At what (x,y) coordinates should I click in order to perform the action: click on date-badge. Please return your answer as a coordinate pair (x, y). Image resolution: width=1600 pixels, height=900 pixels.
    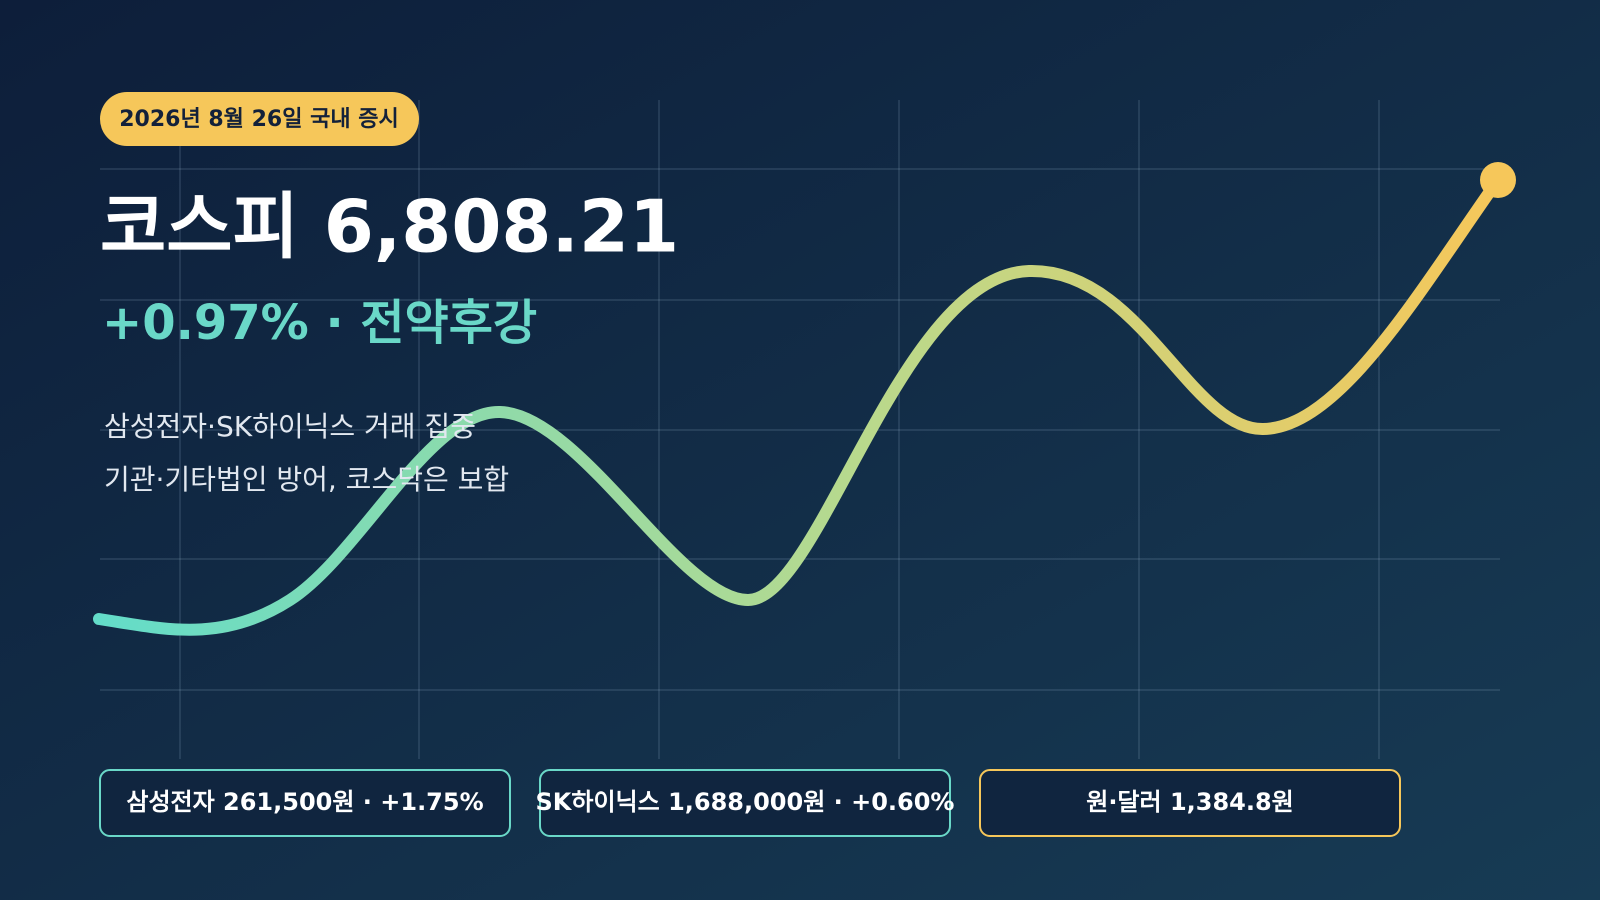
    Looking at the image, I should click on (259, 119).